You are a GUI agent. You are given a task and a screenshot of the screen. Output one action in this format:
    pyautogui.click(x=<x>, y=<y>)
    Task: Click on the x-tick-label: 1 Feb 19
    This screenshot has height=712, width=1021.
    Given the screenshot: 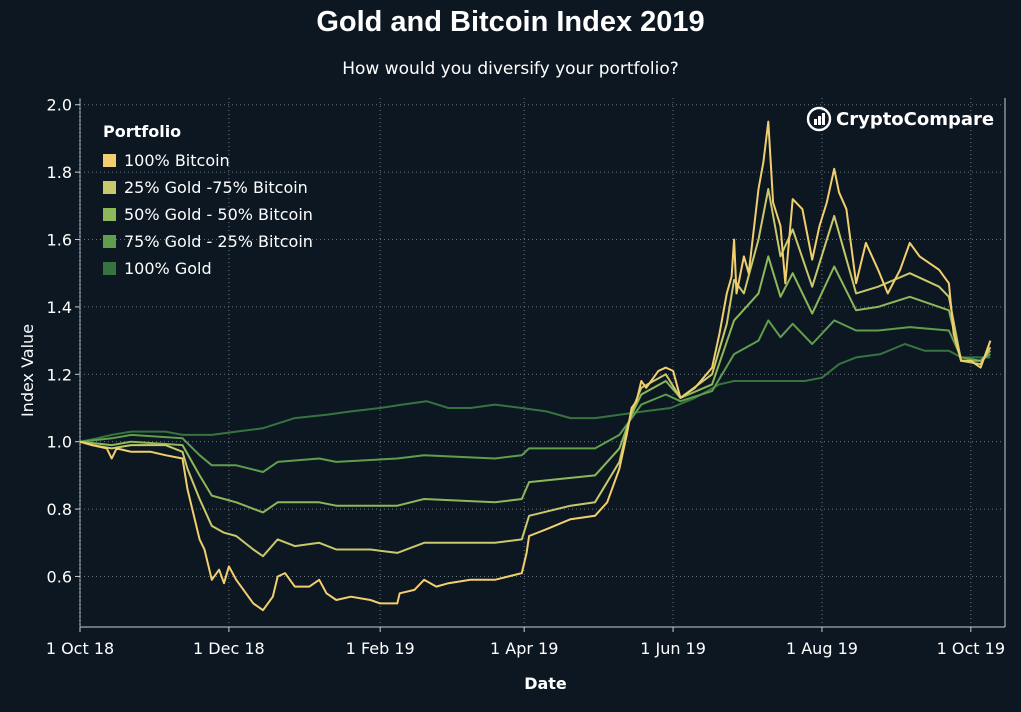 What is the action you would take?
    pyautogui.click(x=380, y=648)
    